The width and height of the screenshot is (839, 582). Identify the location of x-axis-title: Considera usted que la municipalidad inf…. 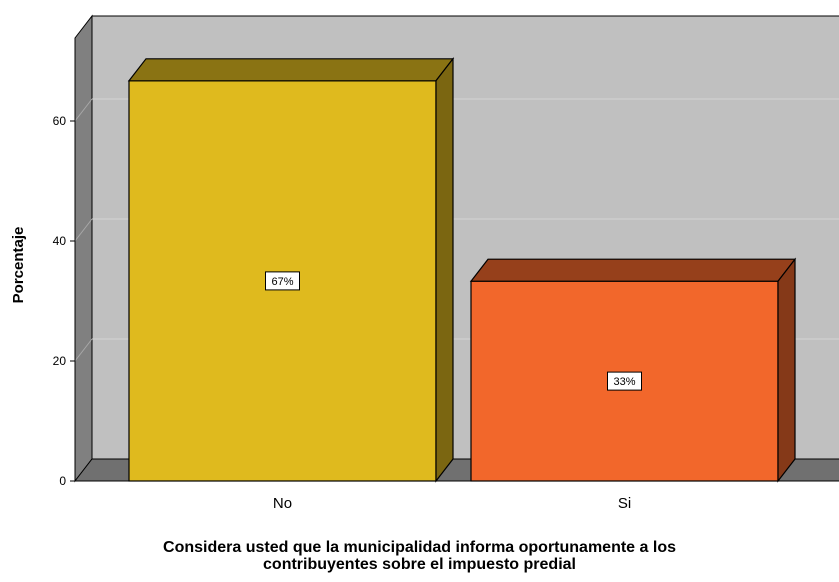
(419, 556).